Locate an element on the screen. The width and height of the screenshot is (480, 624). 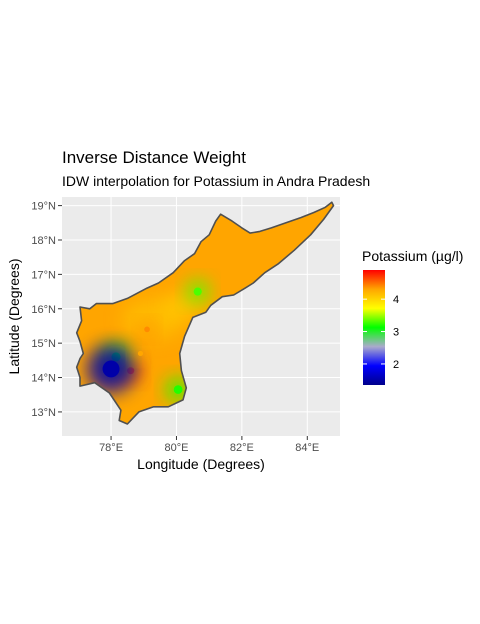
legend: 2 3 4 is located at coordinates (381, 327).